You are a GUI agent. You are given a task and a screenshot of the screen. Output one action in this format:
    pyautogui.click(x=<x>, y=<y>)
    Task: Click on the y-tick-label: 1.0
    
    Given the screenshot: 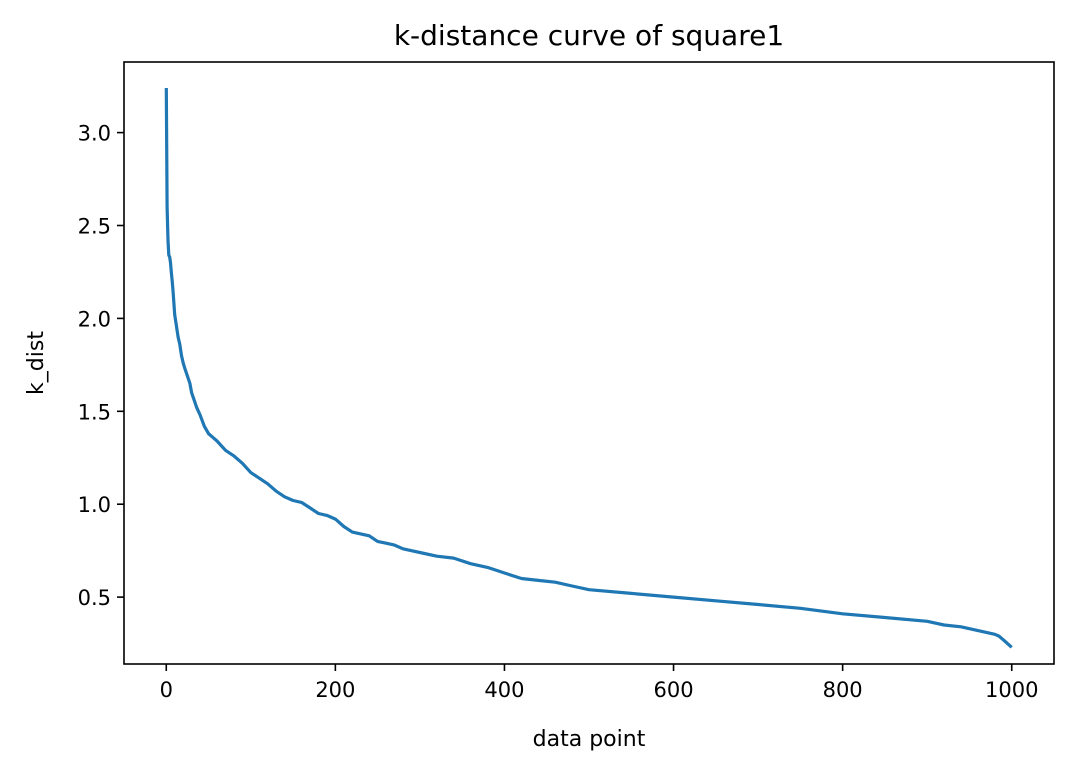 What is the action you would take?
    pyautogui.click(x=94, y=505)
    